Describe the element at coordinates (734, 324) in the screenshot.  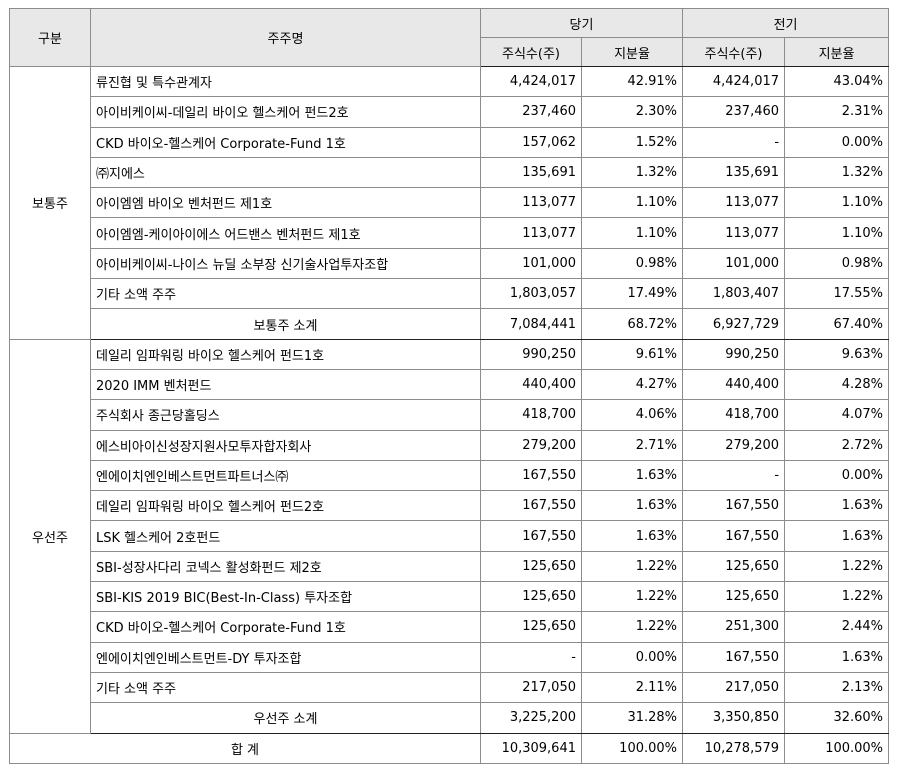
I see `cell-prior-shares: 6,927,729` at that location.